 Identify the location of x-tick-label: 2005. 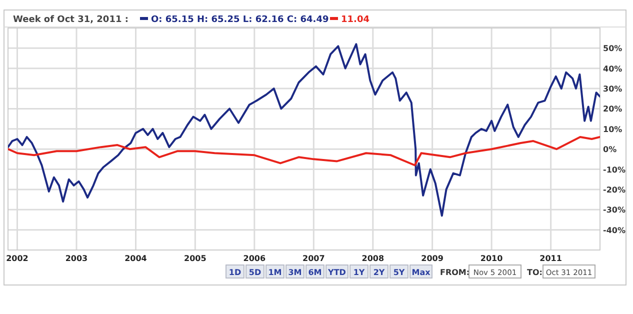
(195, 258).